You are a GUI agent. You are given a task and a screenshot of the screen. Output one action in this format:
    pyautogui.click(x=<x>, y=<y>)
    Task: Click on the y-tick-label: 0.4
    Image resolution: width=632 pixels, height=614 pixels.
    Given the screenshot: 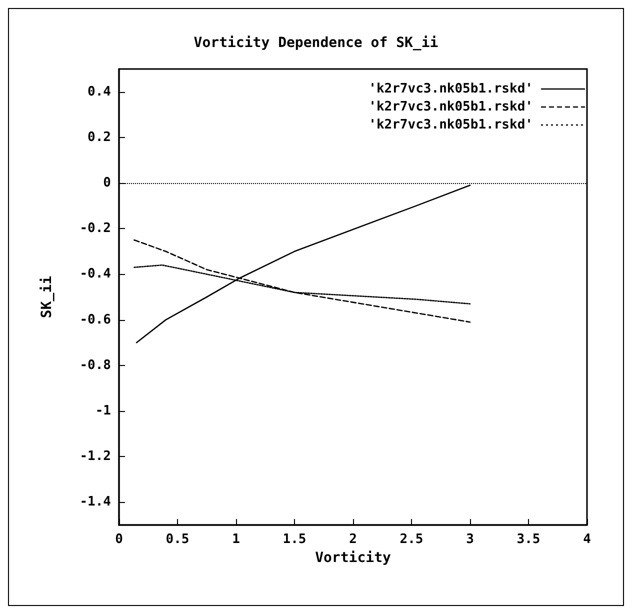 What is the action you would take?
    pyautogui.click(x=100, y=92)
    